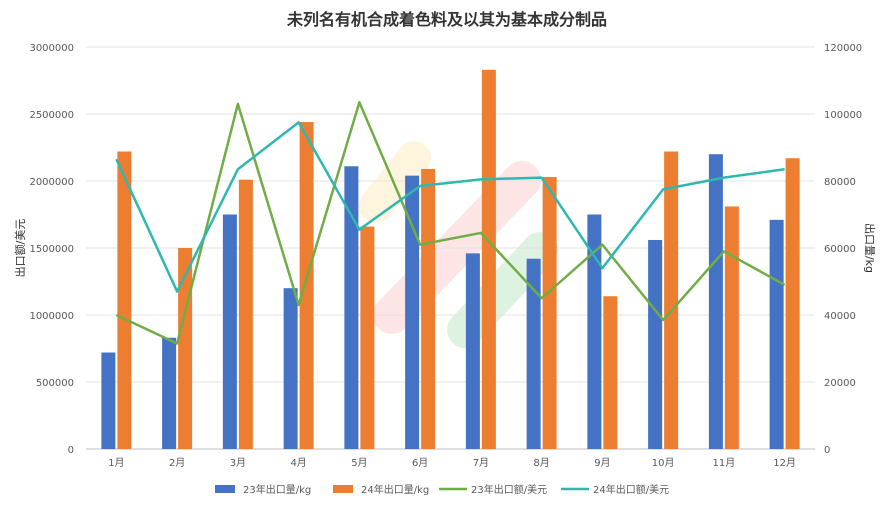 This screenshot has height=511, width=895. Describe the element at coordinates (840, 383) in the screenshot. I see `y-right-tick-label: 20000` at that location.